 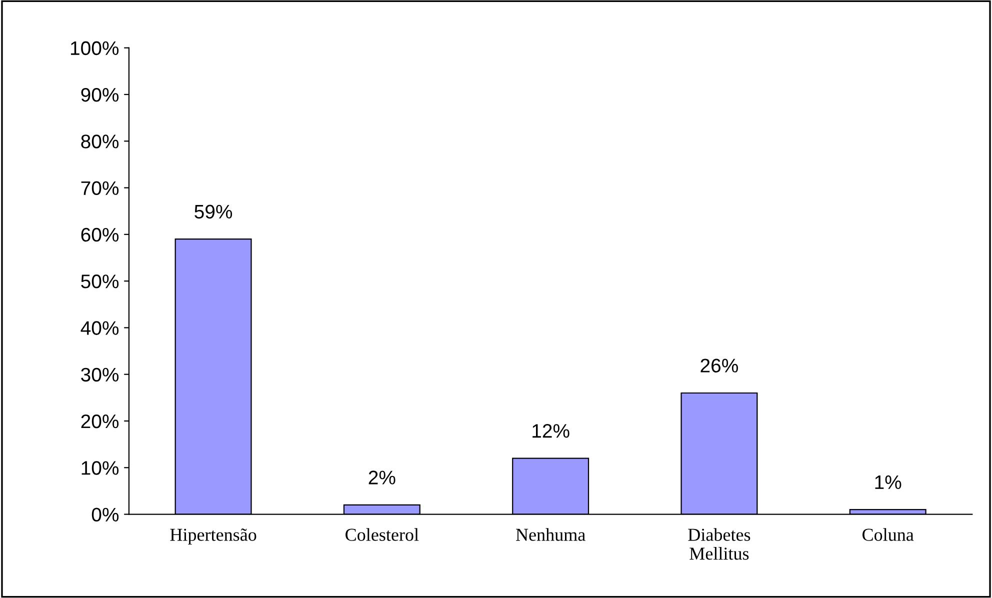 What do you see at coordinates (888, 534) in the screenshot?
I see `x-tick-label: Coluna` at bounding box center [888, 534].